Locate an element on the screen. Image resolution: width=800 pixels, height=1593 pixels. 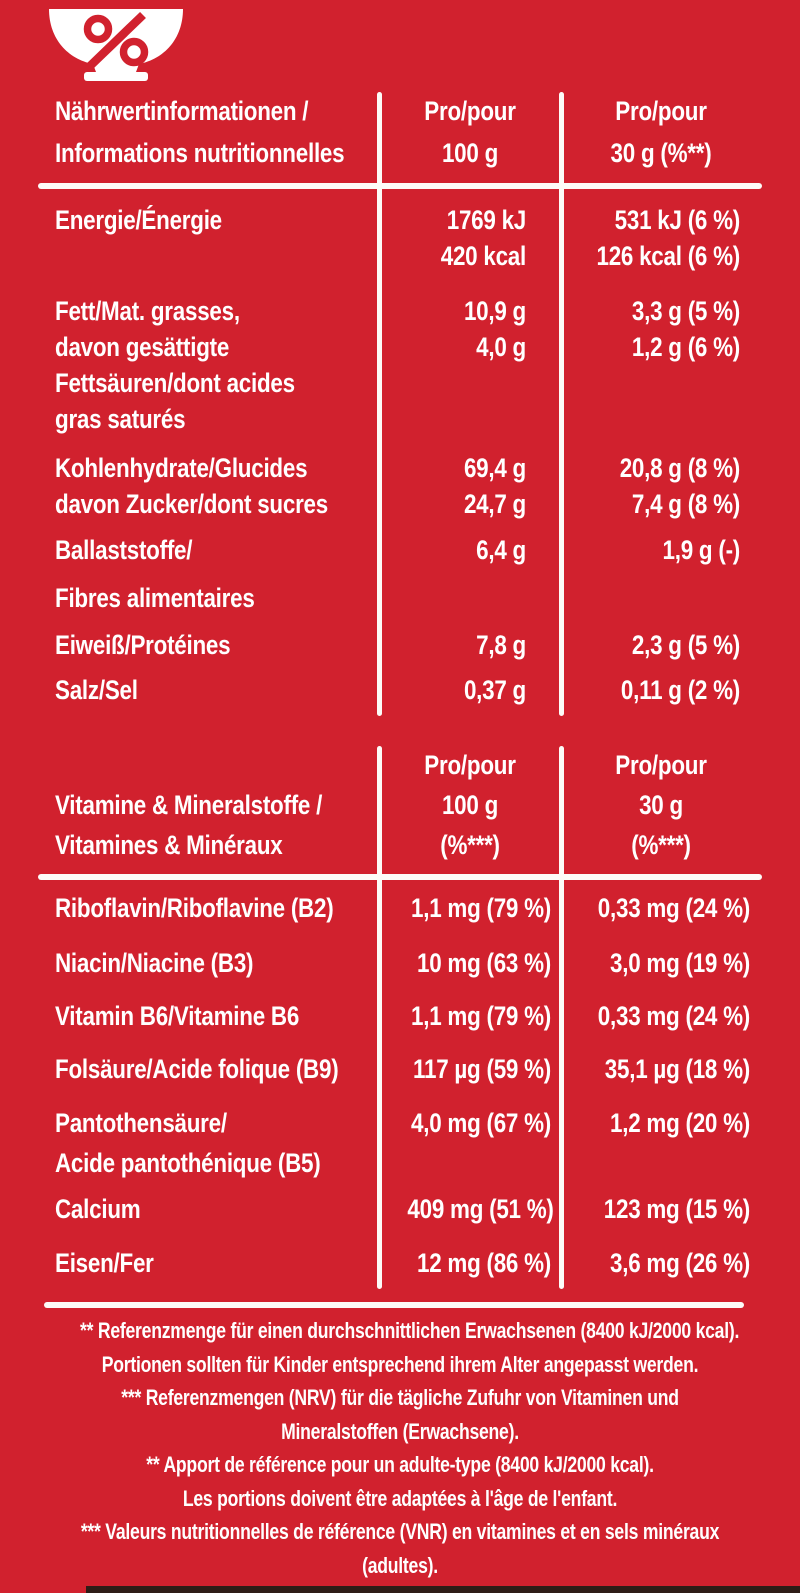
row-protein: Eiweiß/Protéines 7,8 g 2,3 g (5 %) is located at coordinates (400, 645).